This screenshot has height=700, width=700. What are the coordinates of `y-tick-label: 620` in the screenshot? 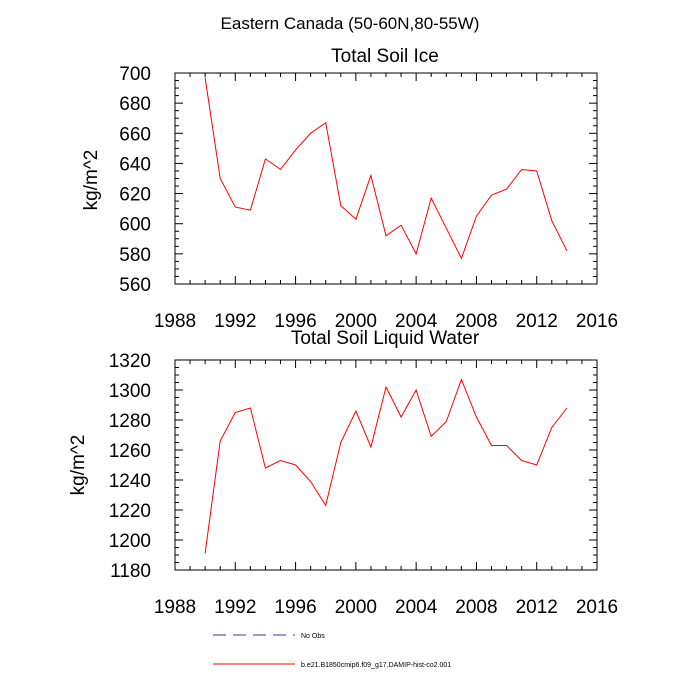 It's located at (135, 195).